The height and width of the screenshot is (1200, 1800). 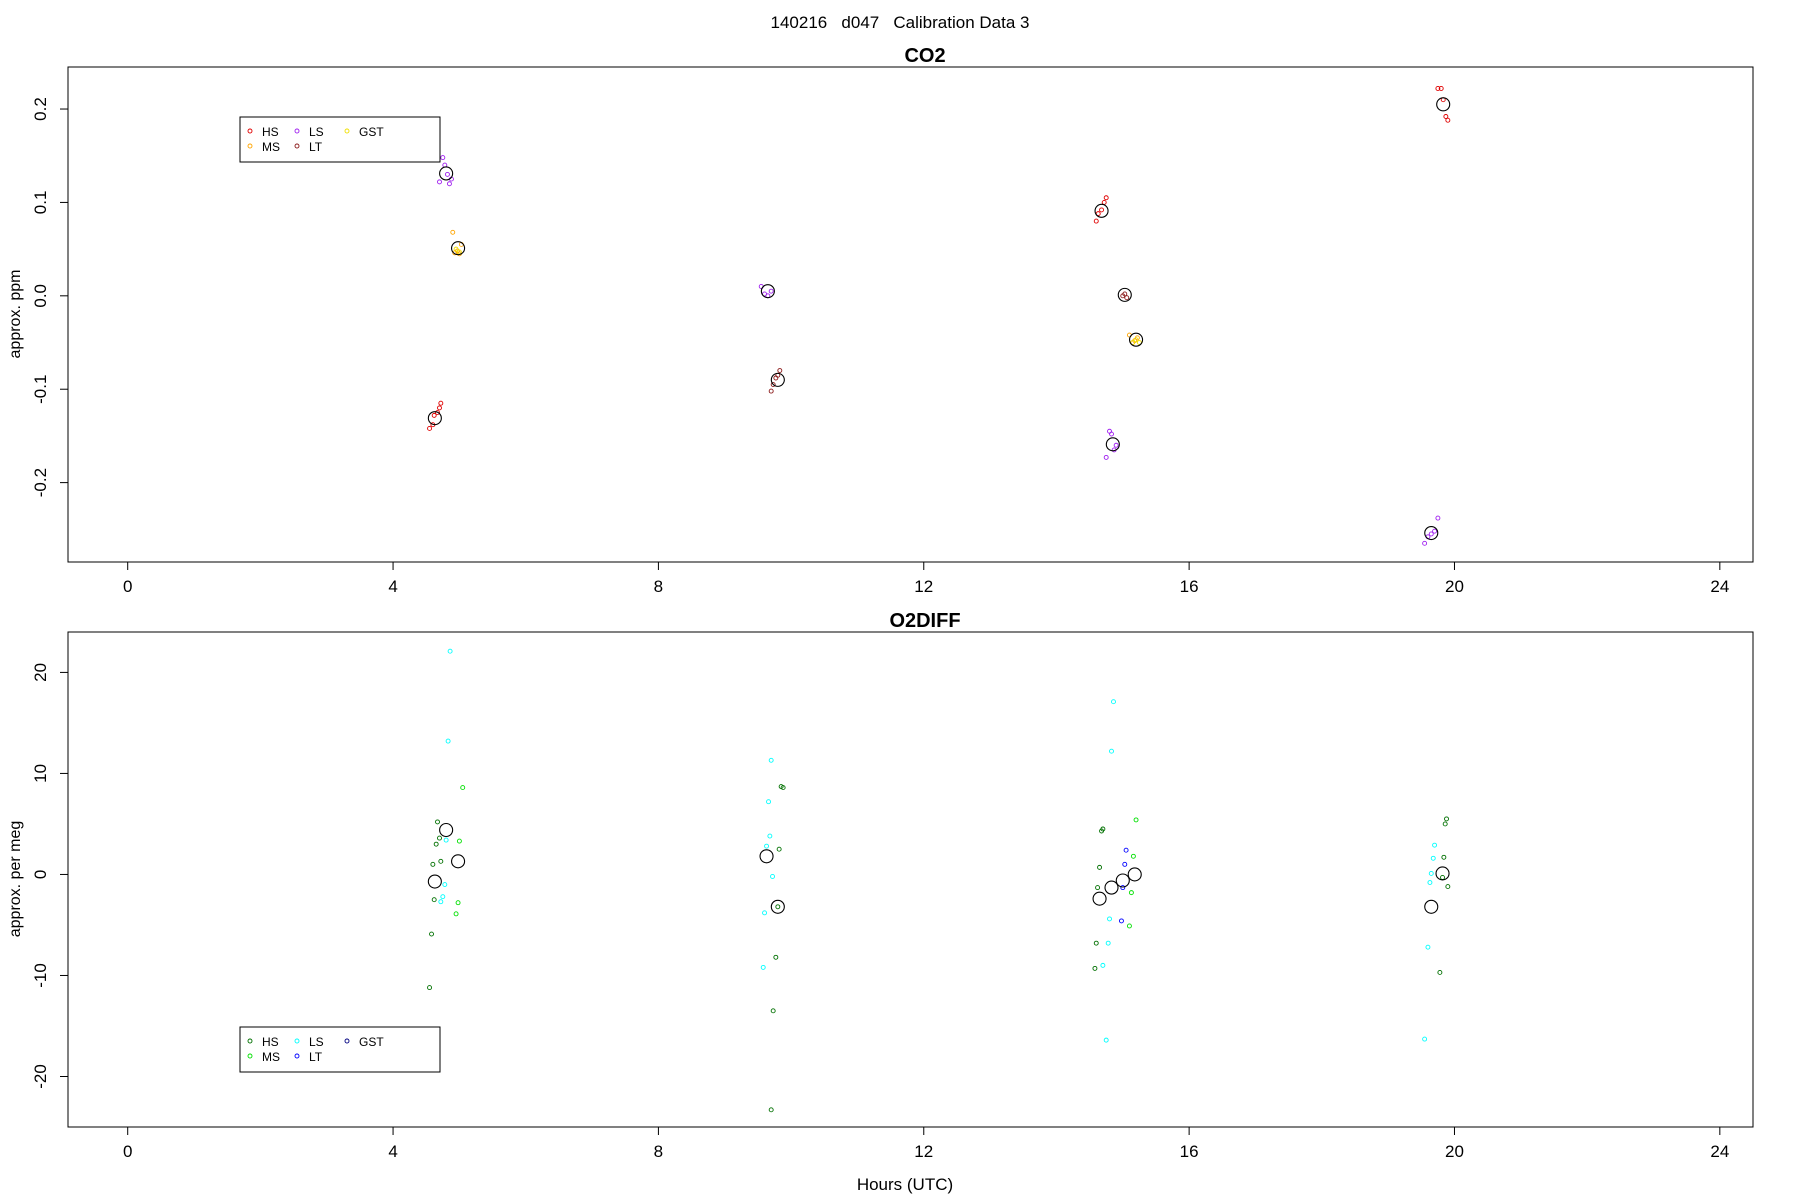 What do you see at coordinates (923, 1151) in the screenshot?
I see `o2diff-x-tick-label: 12` at bounding box center [923, 1151].